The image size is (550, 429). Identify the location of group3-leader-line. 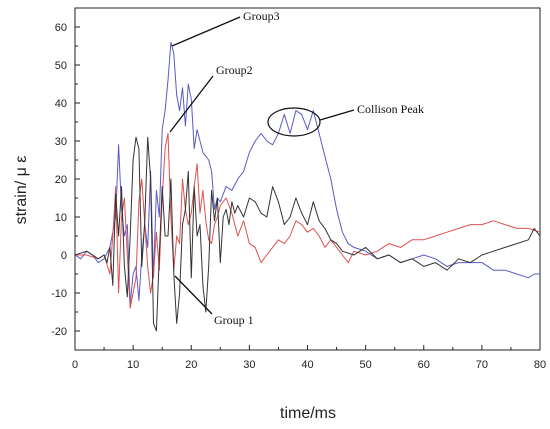
(206, 31).